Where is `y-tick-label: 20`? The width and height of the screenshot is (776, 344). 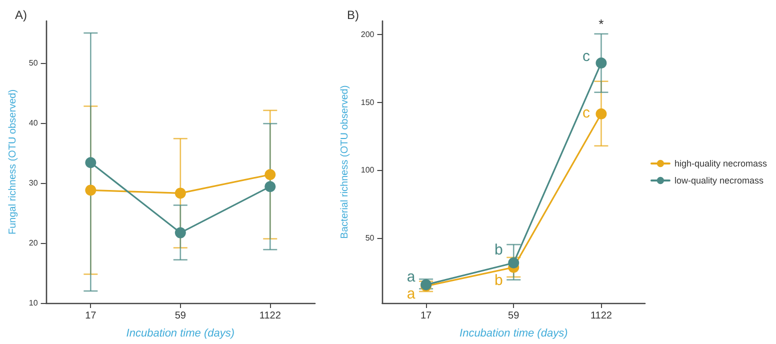
y-tick-label: 20 is located at coordinates (33, 243).